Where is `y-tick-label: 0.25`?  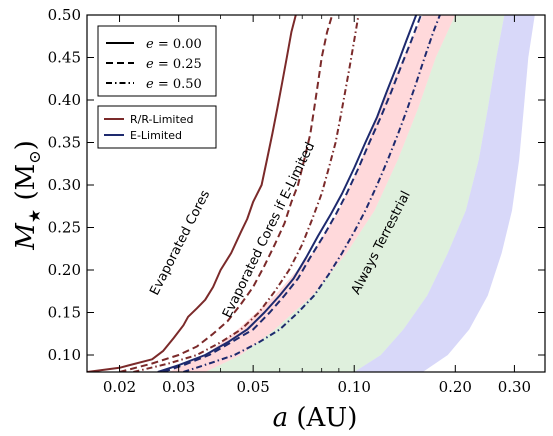 y-tick-label: 0.25 is located at coordinates (64, 228).